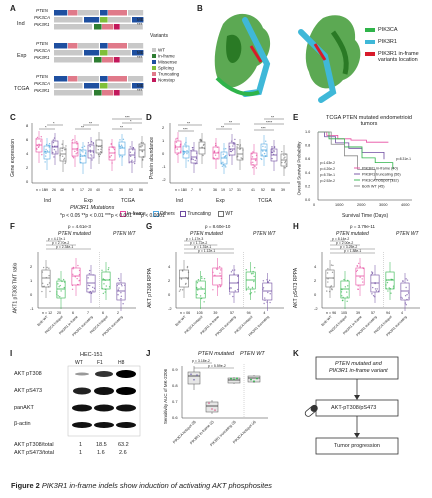  Describe the element at coordinates (269, 122) in the screenshot. I see `panel-d-sig-label: ****` at that location.